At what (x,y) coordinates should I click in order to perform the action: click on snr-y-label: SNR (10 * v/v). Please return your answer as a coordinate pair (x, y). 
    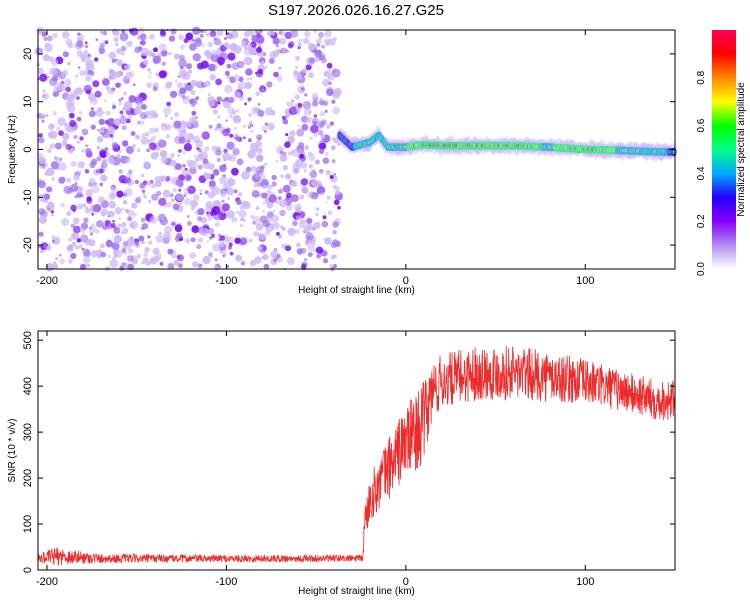
    Looking at the image, I should click on (12, 451).